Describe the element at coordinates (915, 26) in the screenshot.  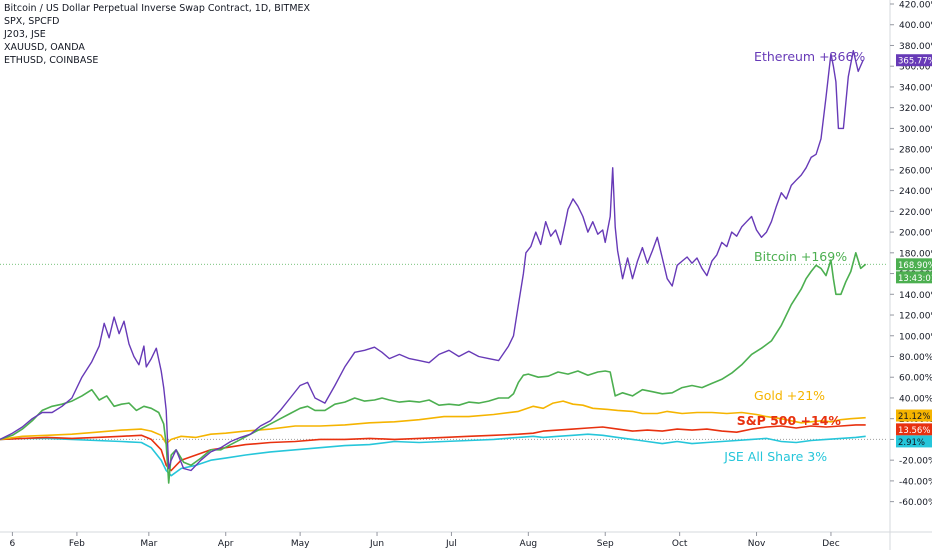
I see `y-tick-label: 400.00%` at that location.